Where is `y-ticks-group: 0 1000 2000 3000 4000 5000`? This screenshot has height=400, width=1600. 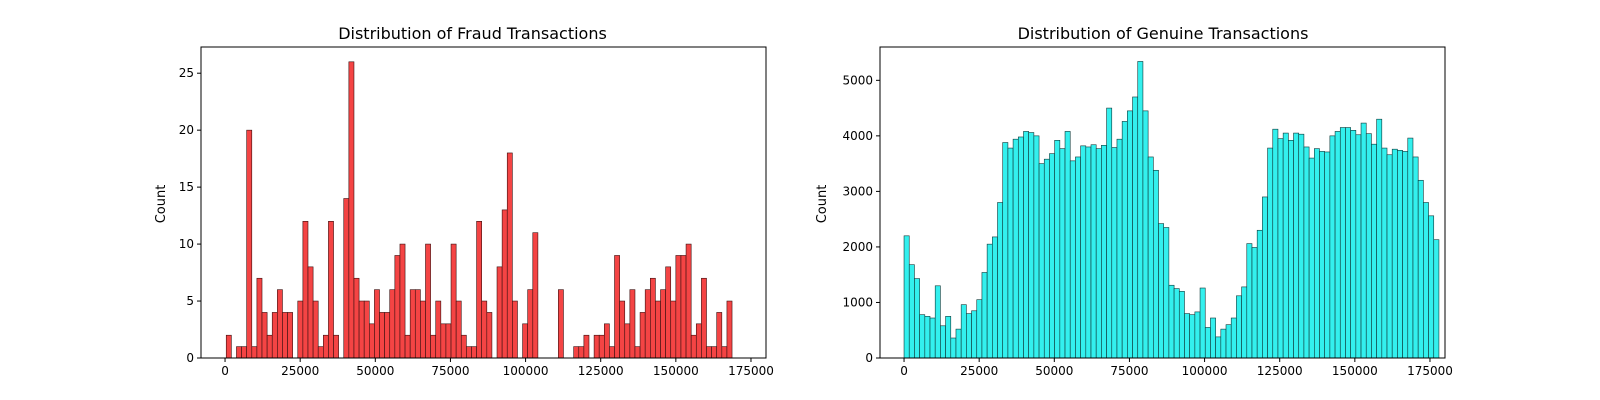
y-ticks-group: 0 1000 2000 3000 4000 5000 is located at coordinates (861, 219).